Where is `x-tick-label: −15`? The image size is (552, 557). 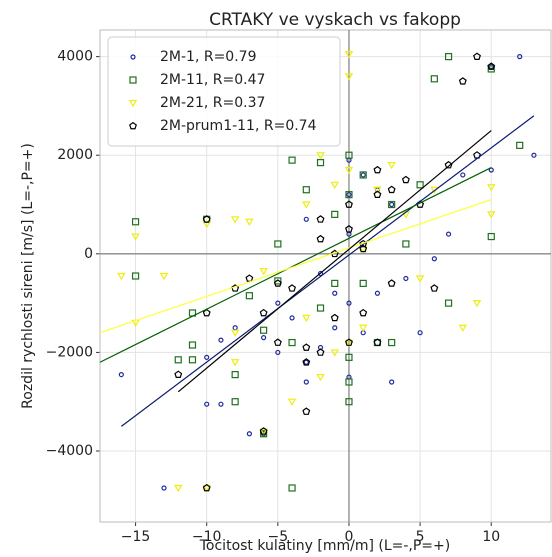 x-tick-label: −15 is located at coordinates (136, 537).